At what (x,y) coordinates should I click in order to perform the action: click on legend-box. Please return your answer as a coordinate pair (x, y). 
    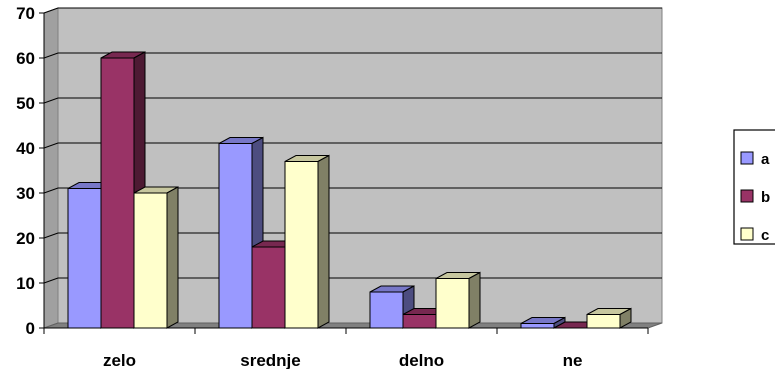
    Looking at the image, I should click on (754, 187).